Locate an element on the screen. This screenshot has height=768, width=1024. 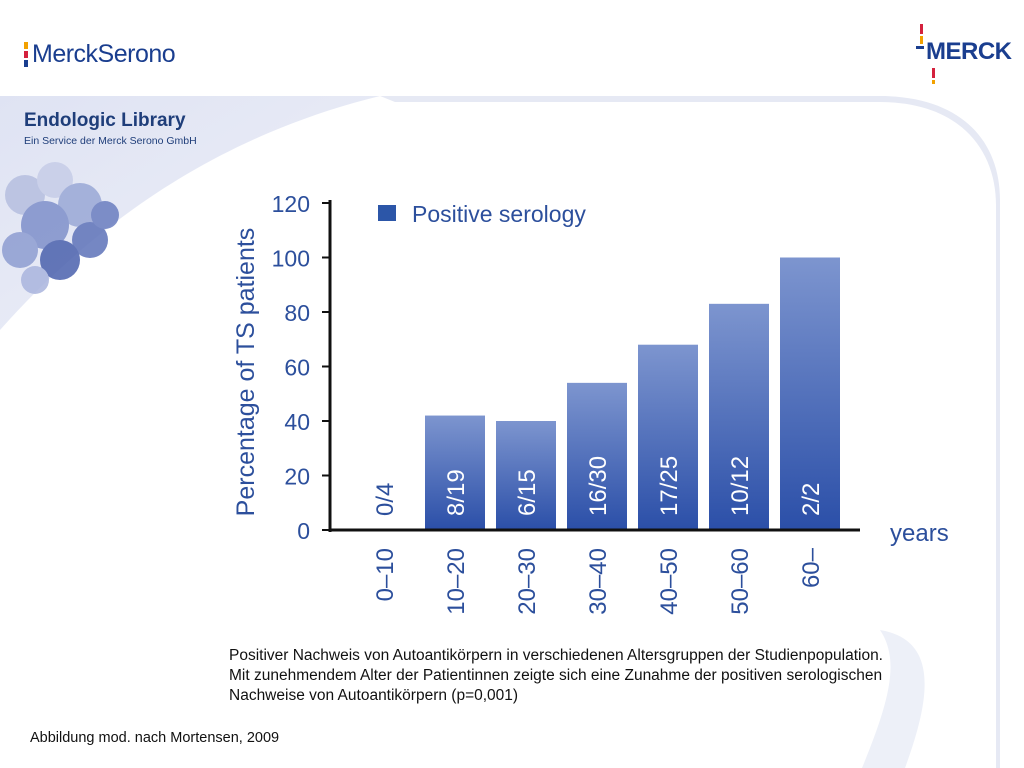
caption-line-3: Nachweise von Autoantikörpern (p=0,001) is located at coordinates (374, 695).